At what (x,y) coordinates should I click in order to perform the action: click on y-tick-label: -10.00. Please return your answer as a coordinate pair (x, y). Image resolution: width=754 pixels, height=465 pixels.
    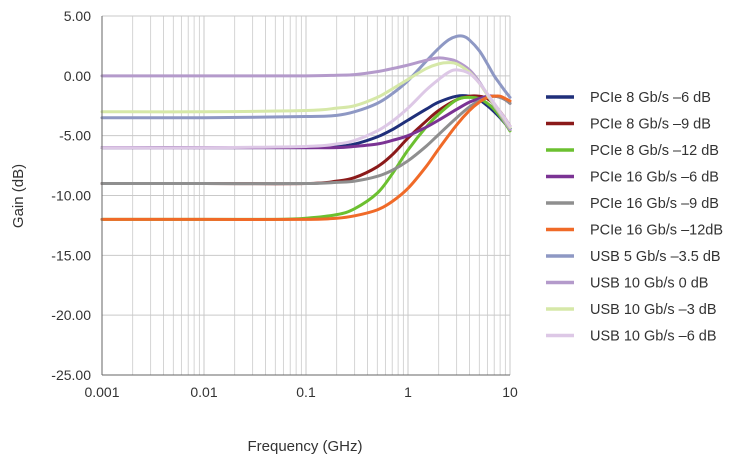
    Looking at the image, I should click on (71, 196).